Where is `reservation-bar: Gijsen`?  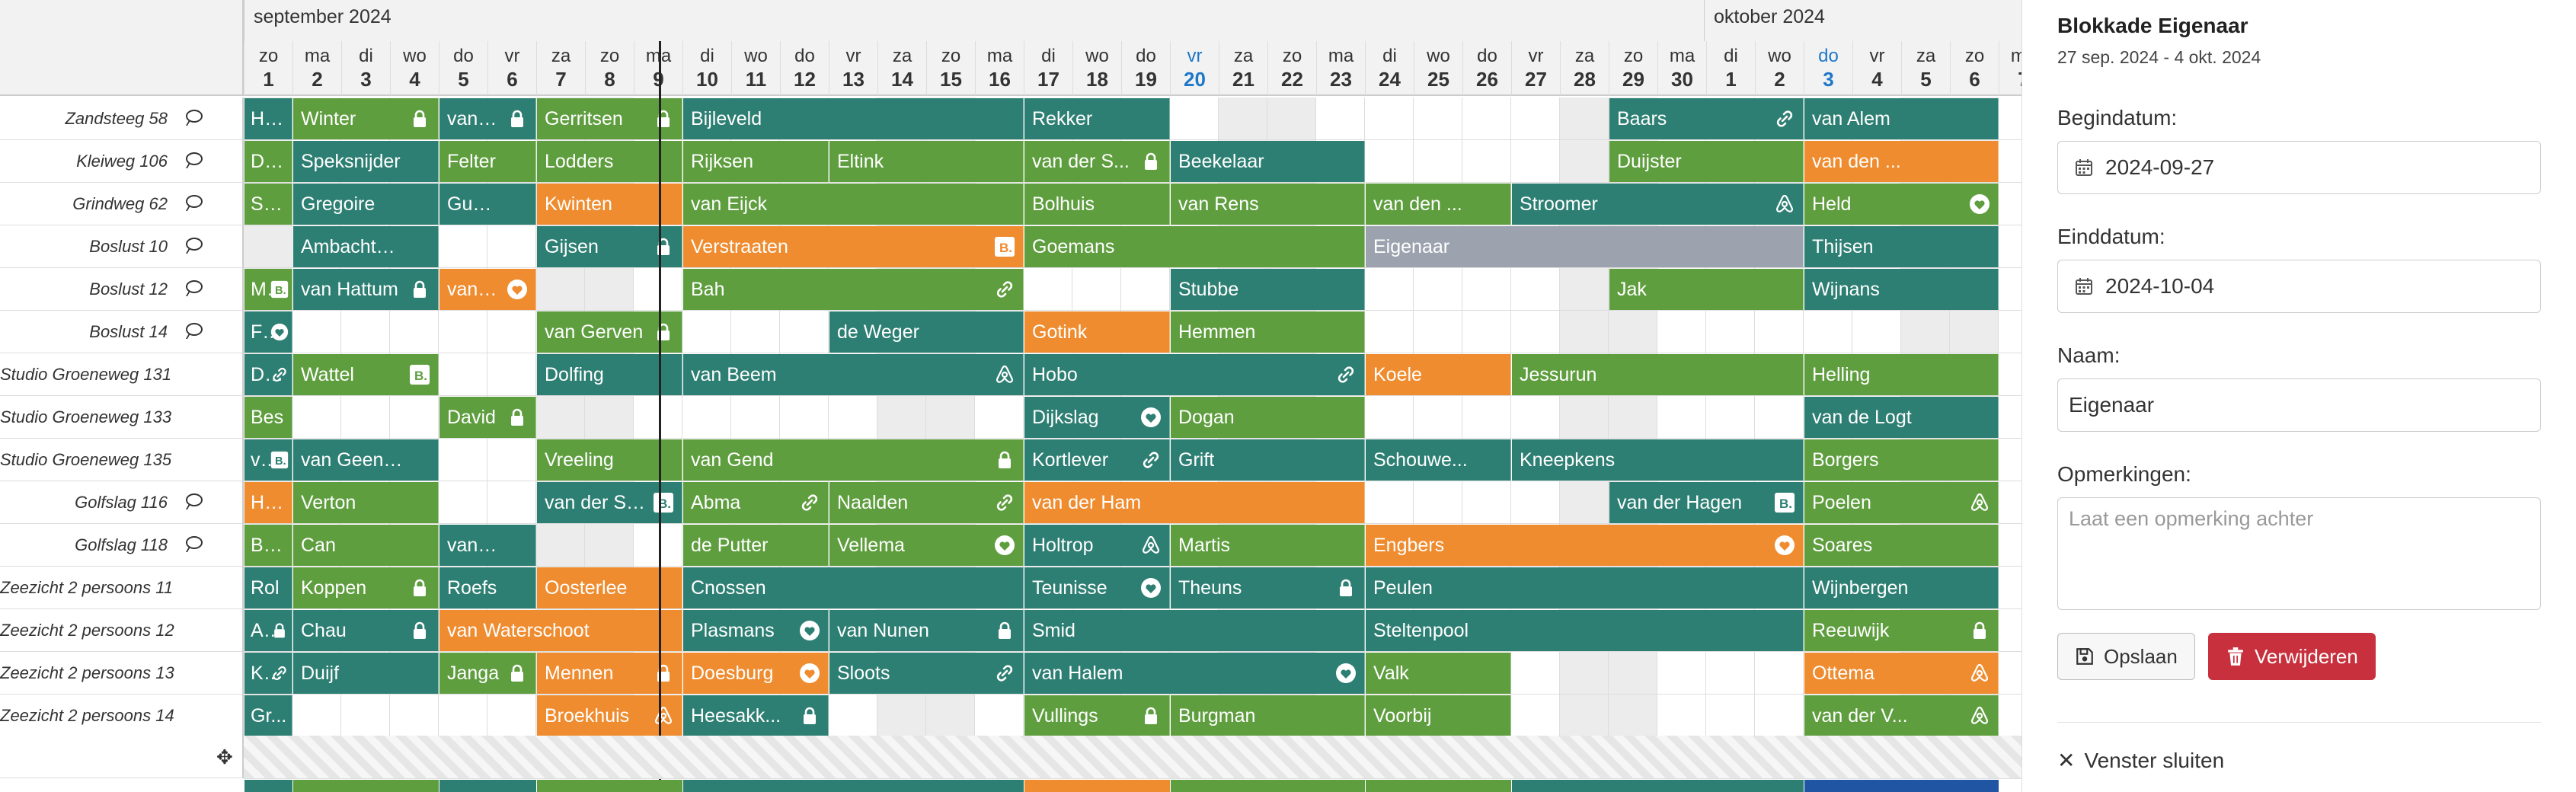
reservation-bar: Gijsen is located at coordinates (610, 246).